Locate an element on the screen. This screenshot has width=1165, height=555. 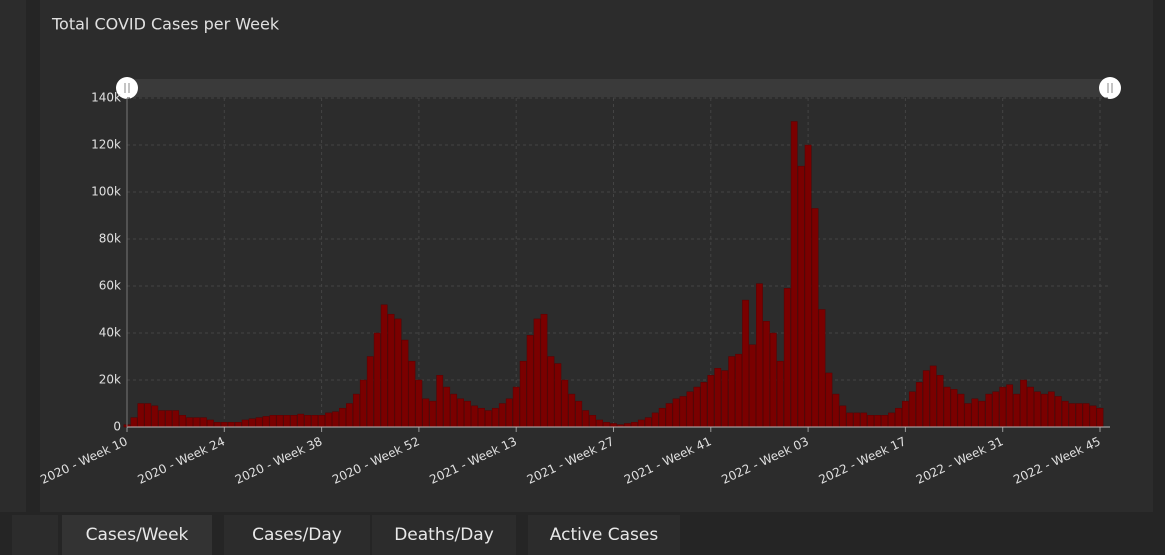
slider-handle-left is located at coordinates (127, 88).